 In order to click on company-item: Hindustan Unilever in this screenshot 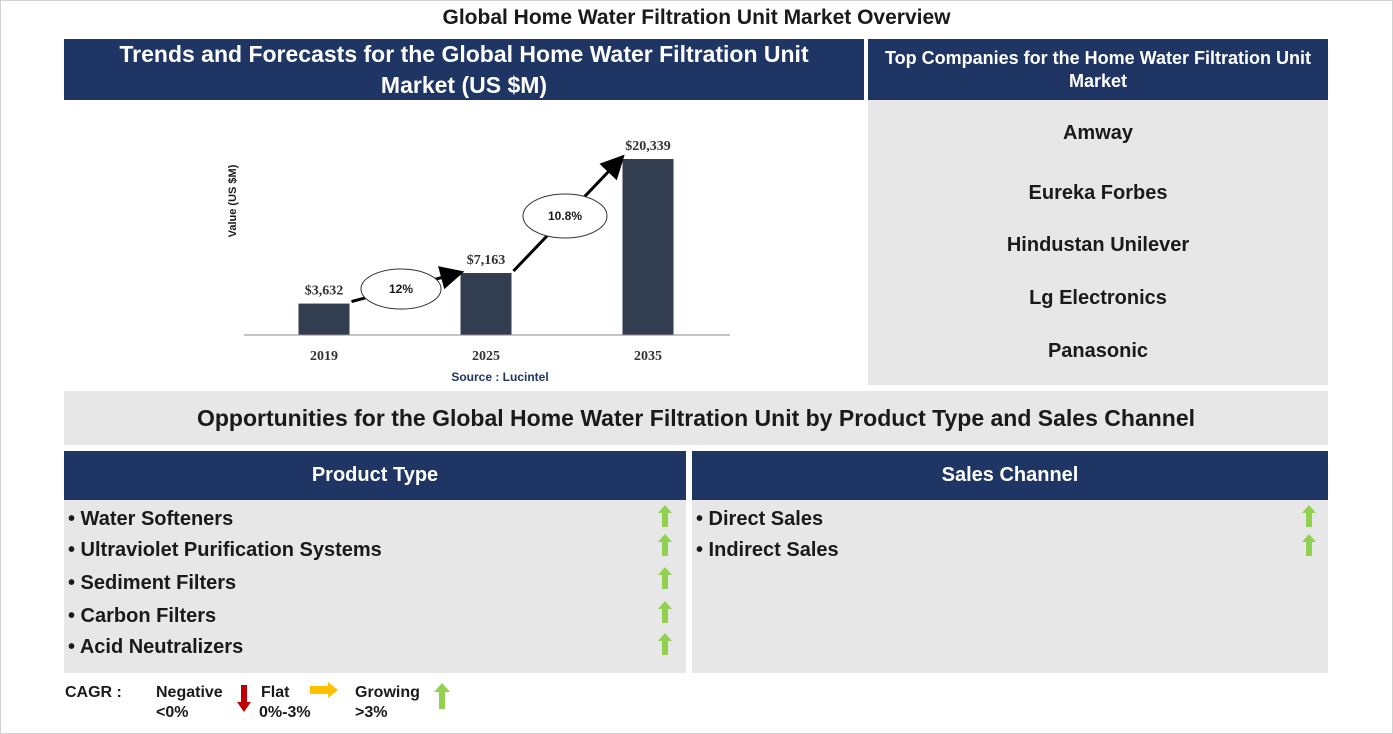, I will do `click(1098, 245)`.